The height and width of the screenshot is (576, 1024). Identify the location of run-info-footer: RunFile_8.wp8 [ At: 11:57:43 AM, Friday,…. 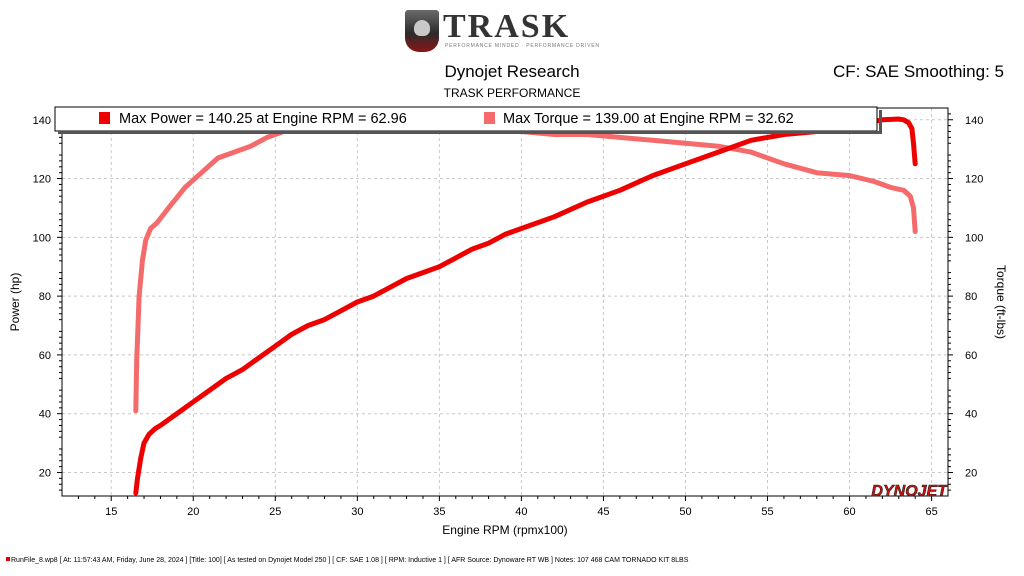
(347, 560).